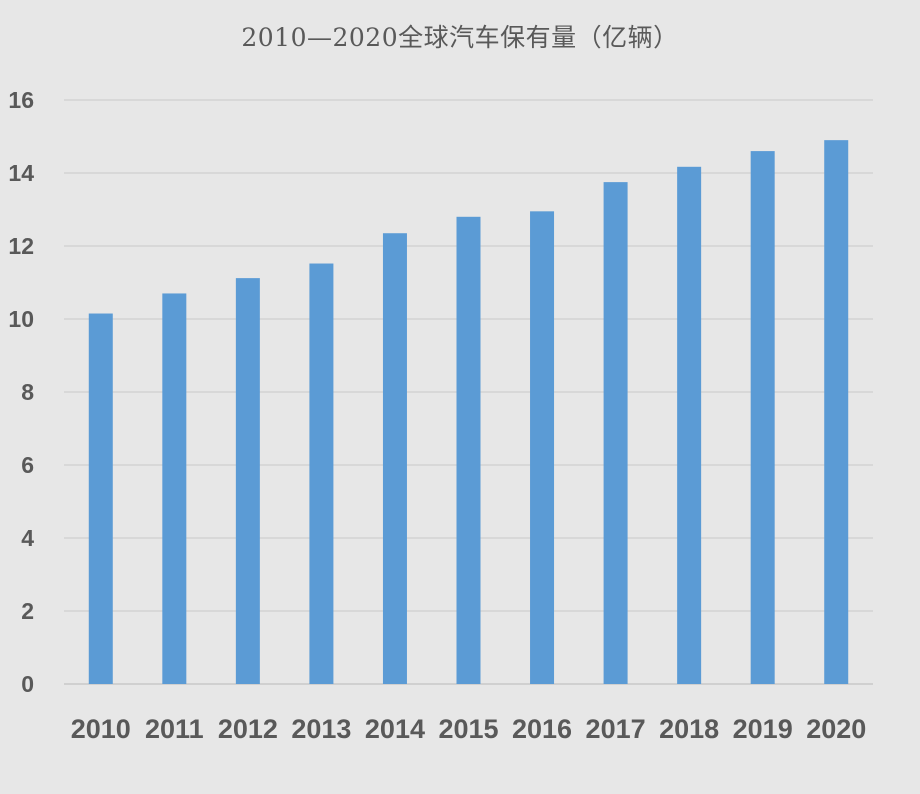 This screenshot has height=794, width=920. I want to click on y-tick-label: 0, so click(27, 684).